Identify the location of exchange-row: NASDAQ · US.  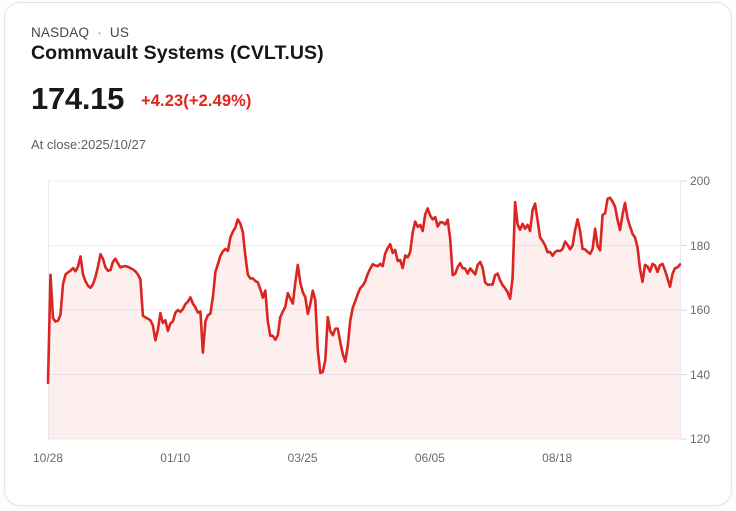
(80, 32).